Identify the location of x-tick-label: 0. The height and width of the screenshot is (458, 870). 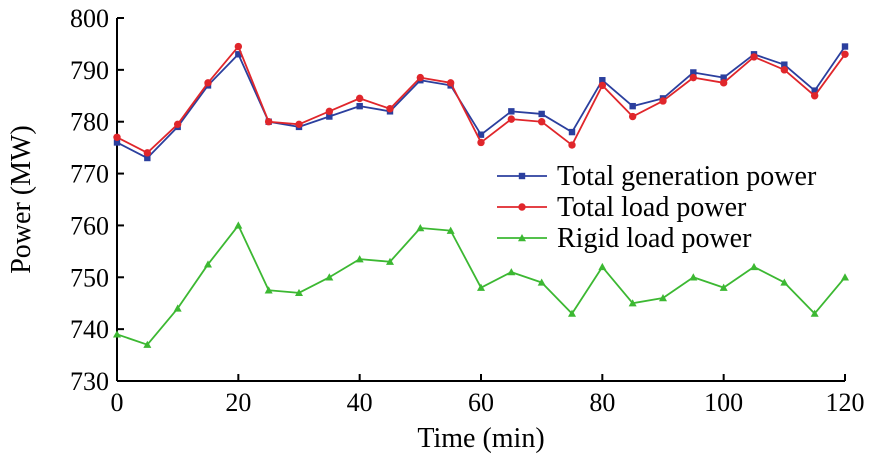
(117, 402).